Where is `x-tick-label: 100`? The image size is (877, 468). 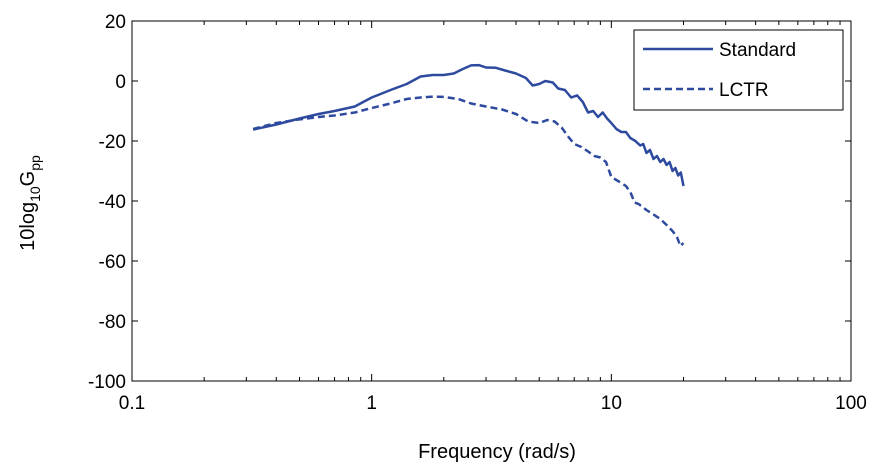 x-tick-label: 100 is located at coordinates (851, 403).